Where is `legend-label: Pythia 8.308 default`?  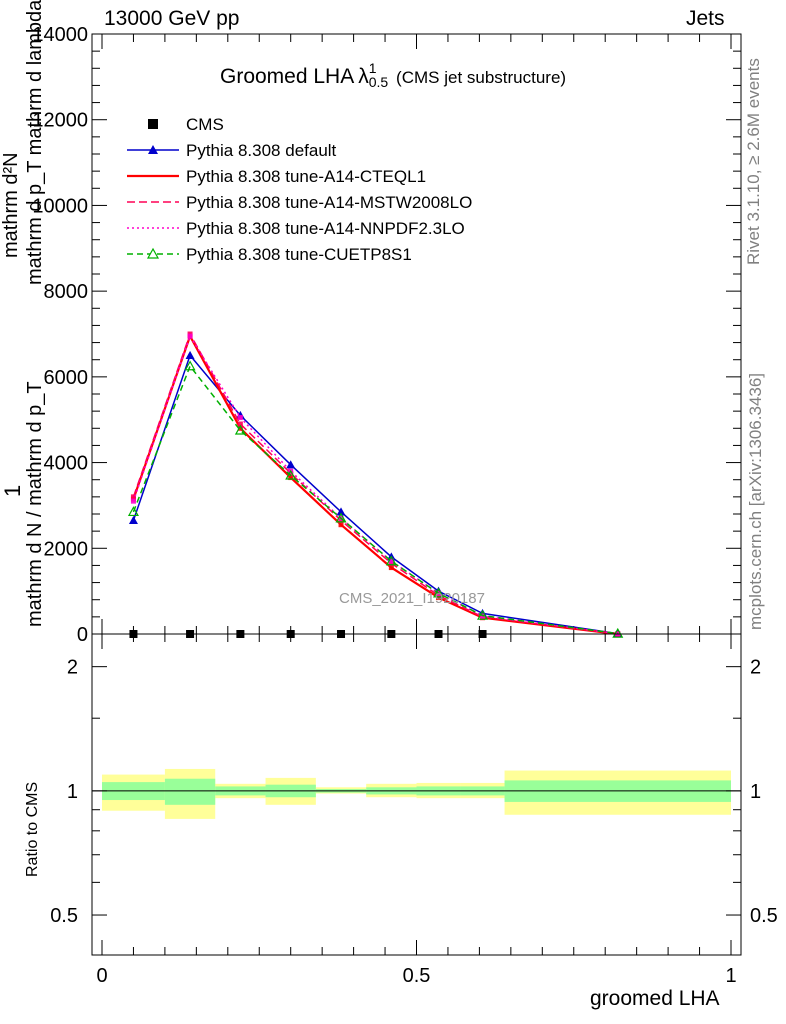
legend-label: Pythia 8.308 default is located at coordinates (261, 150).